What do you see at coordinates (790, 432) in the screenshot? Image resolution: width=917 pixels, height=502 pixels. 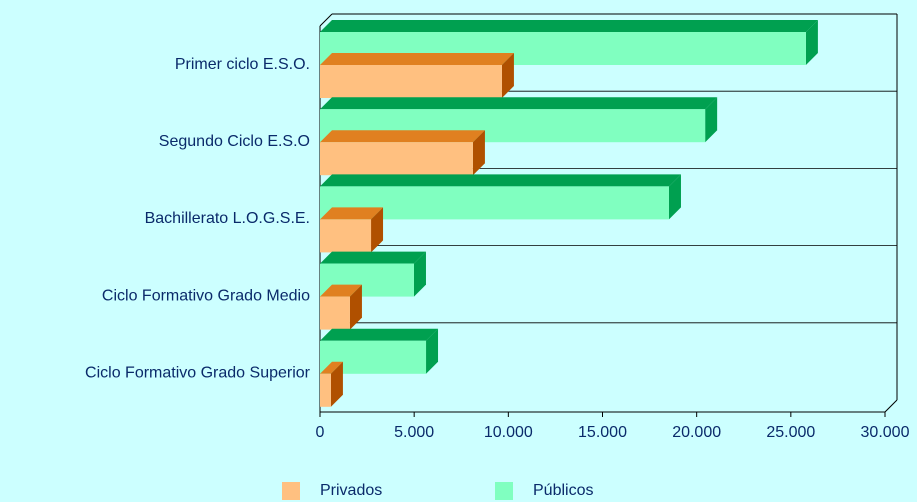 I see `x-tick-label: 25.000` at bounding box center [790, 432].